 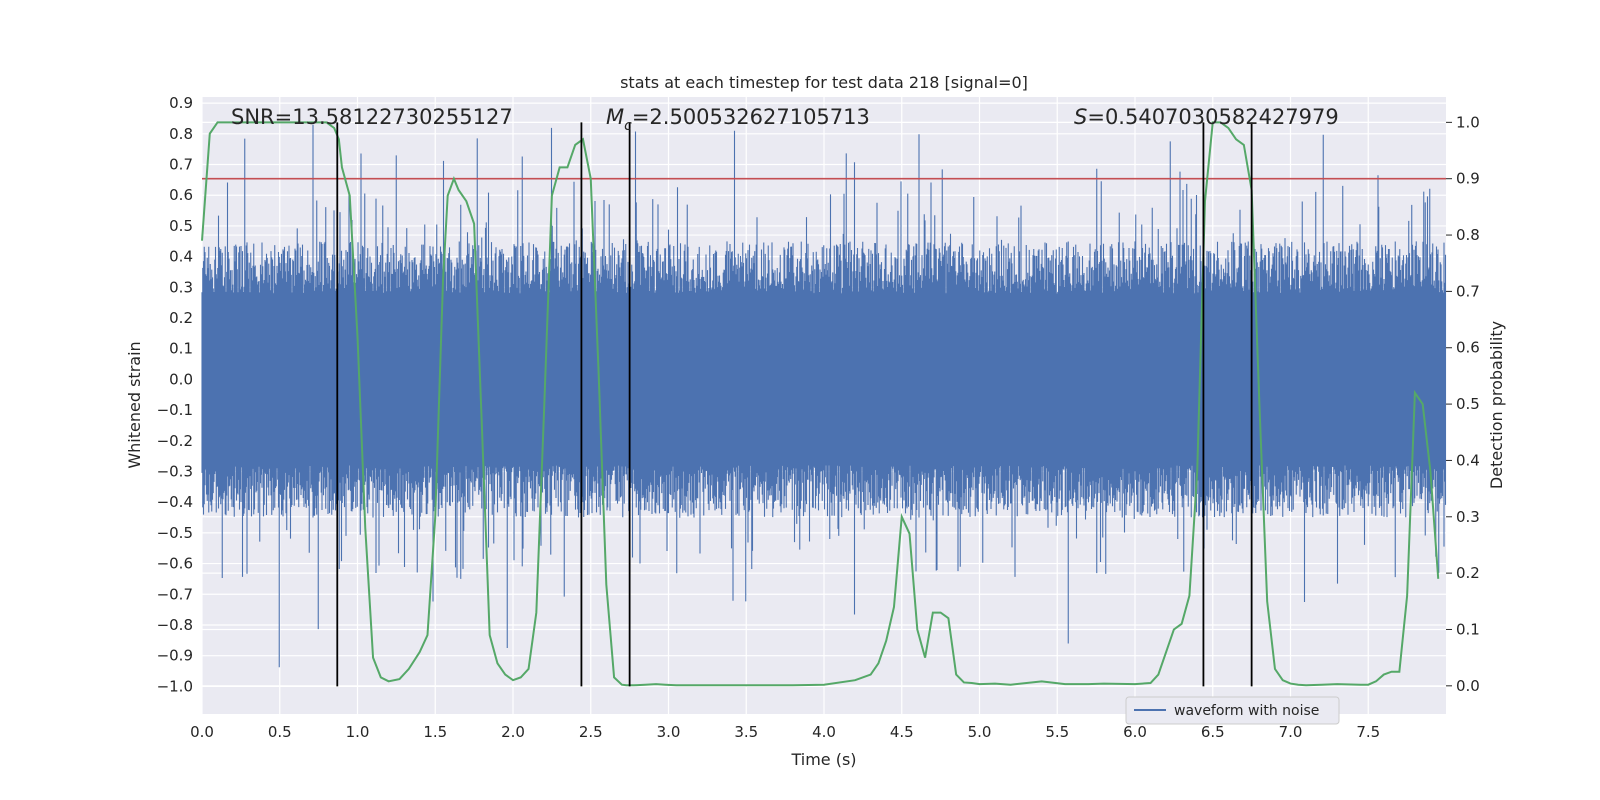 I want to click on y-tick-label: −0.7, so click(x=175, y=594).